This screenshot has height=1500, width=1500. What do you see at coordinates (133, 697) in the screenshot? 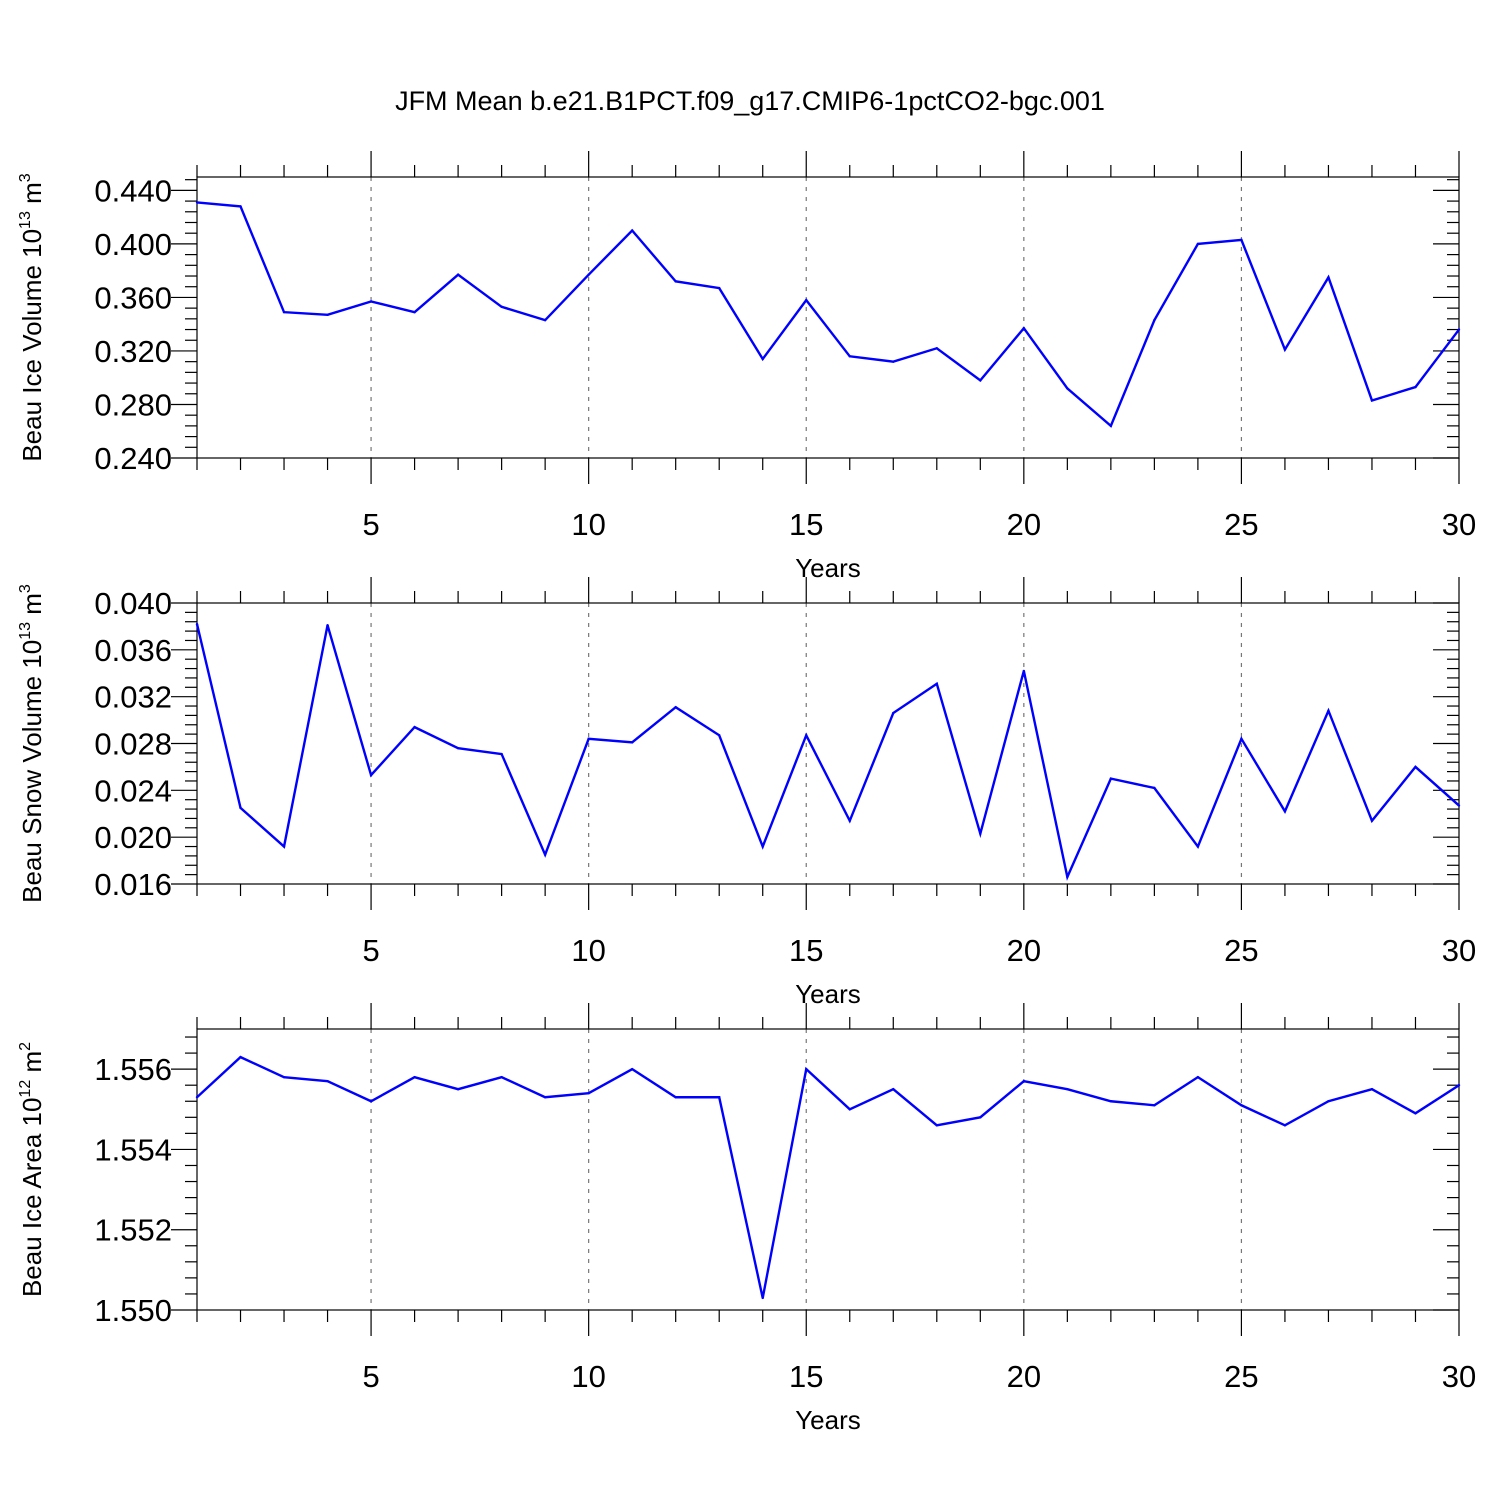
I see `y-tick-label: 0.032` at bounding box center [133, 697].